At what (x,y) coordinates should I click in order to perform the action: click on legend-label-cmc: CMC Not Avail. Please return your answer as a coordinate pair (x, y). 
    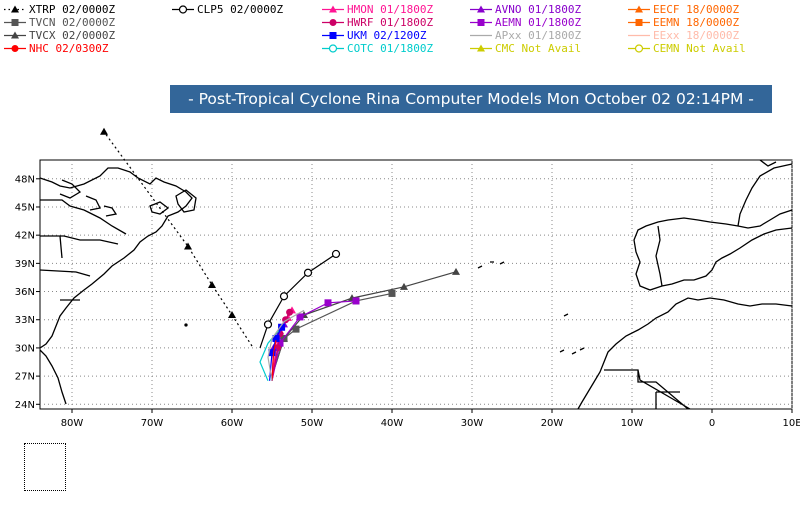
    Looking at the image, I should click on (538, 48).